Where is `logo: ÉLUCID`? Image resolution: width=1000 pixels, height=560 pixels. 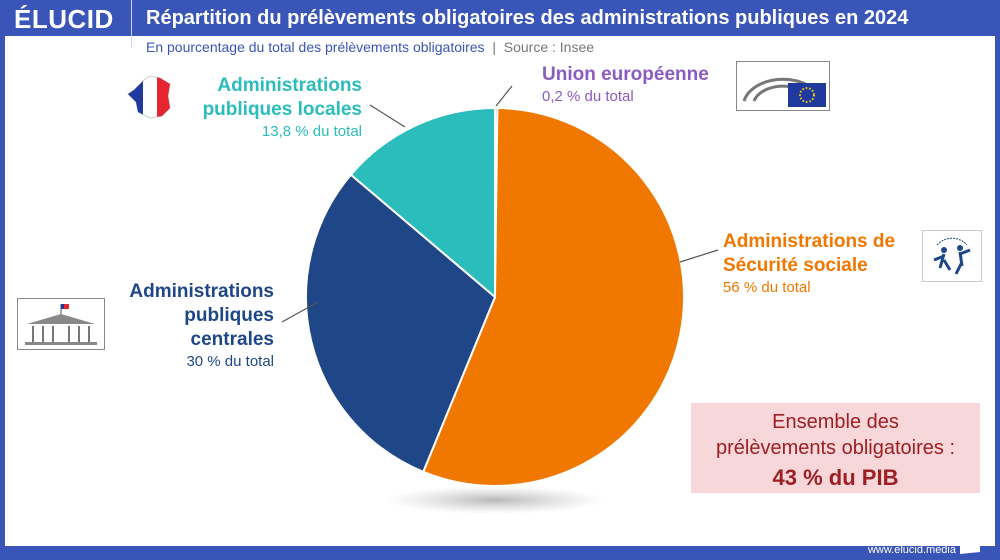
logo: ÉLUCID is located at coordinates (64, 19).